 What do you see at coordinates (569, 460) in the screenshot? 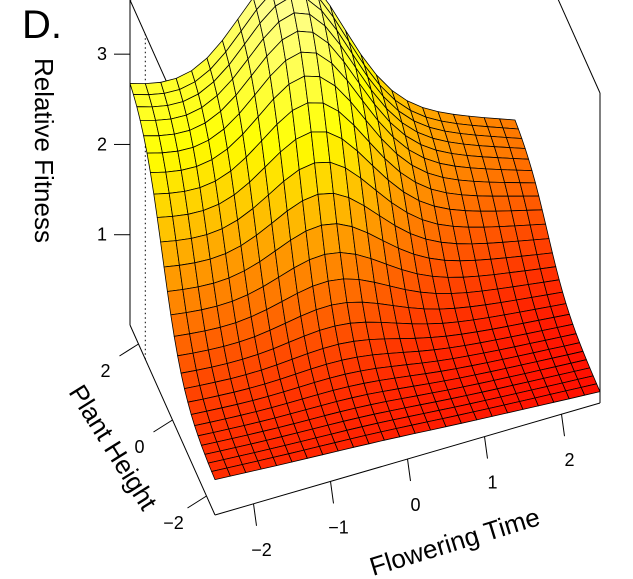
I see `x-tick-label: 2` at bounding box center [569, 460].